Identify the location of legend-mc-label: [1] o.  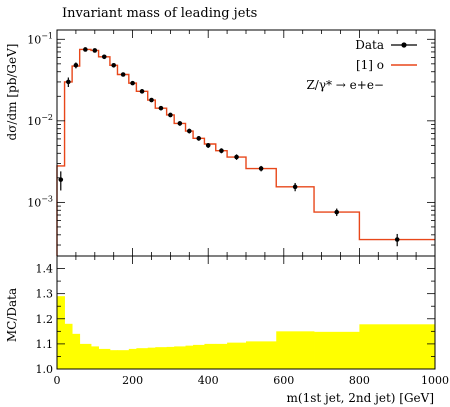
(370, 65).